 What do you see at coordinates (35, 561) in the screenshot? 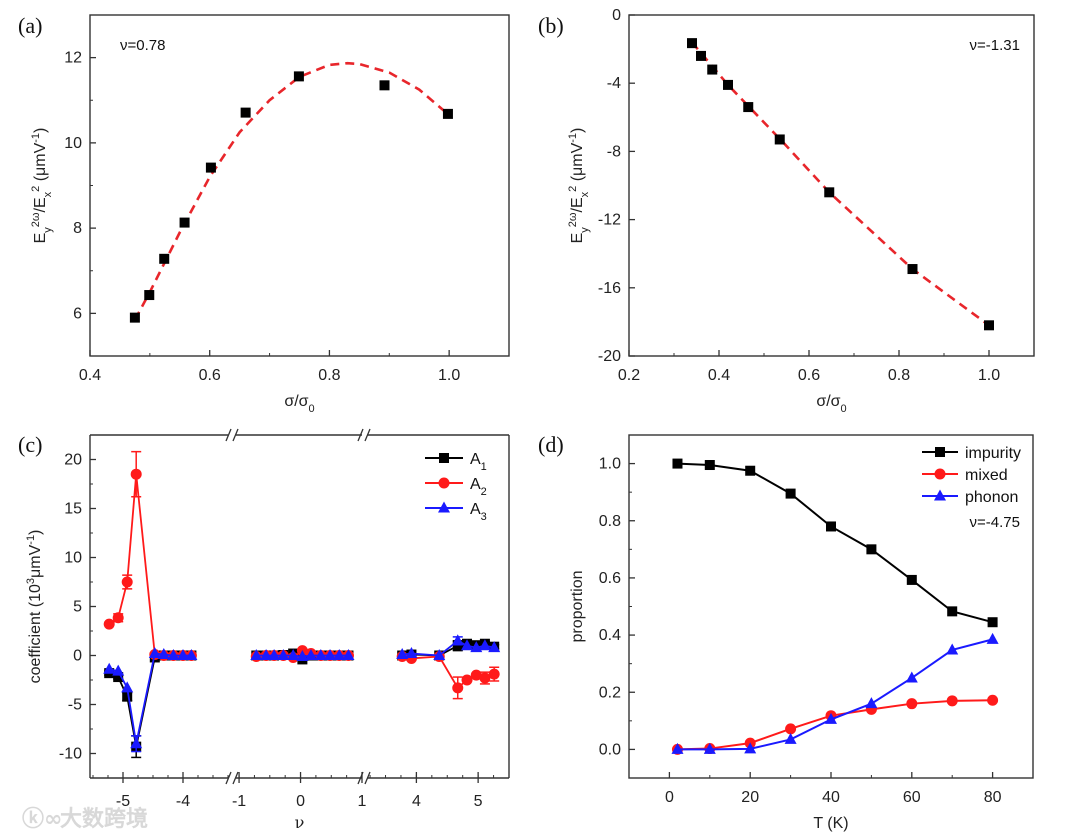
I see `y-axis-title-part: μmV` at bounding box center [35, 561].